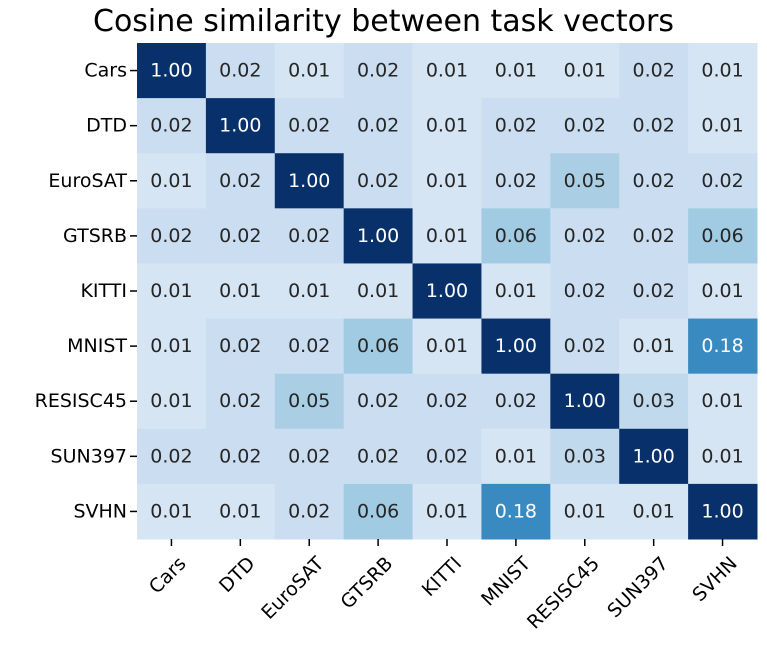 This screenshot has height=658, width=767. I want to click on heatmap-cell-label: 0.06, so click(516, 236).